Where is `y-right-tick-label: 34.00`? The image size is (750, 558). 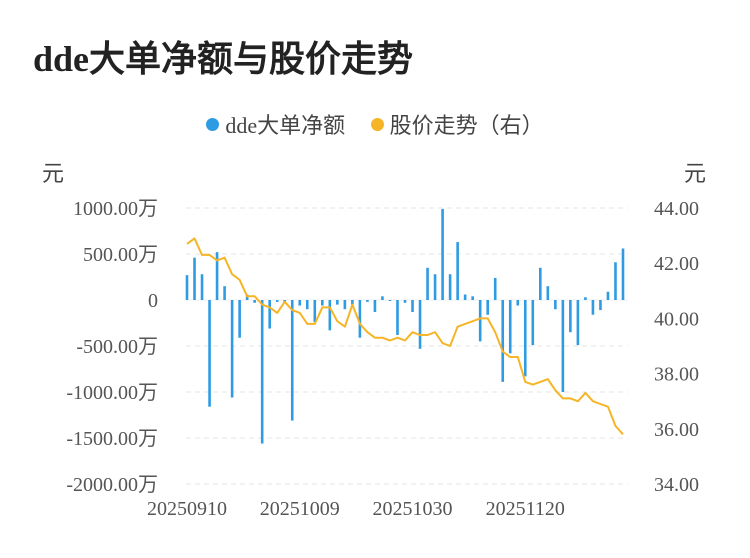
y-right-tick-label: 34.00 is located at coordinates (676, 485).